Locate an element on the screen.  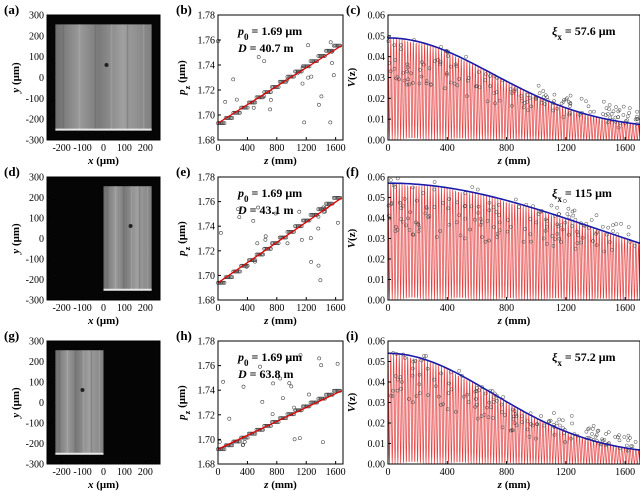
y-axis-label: pz (μm) is located at coordinates (184, 403).